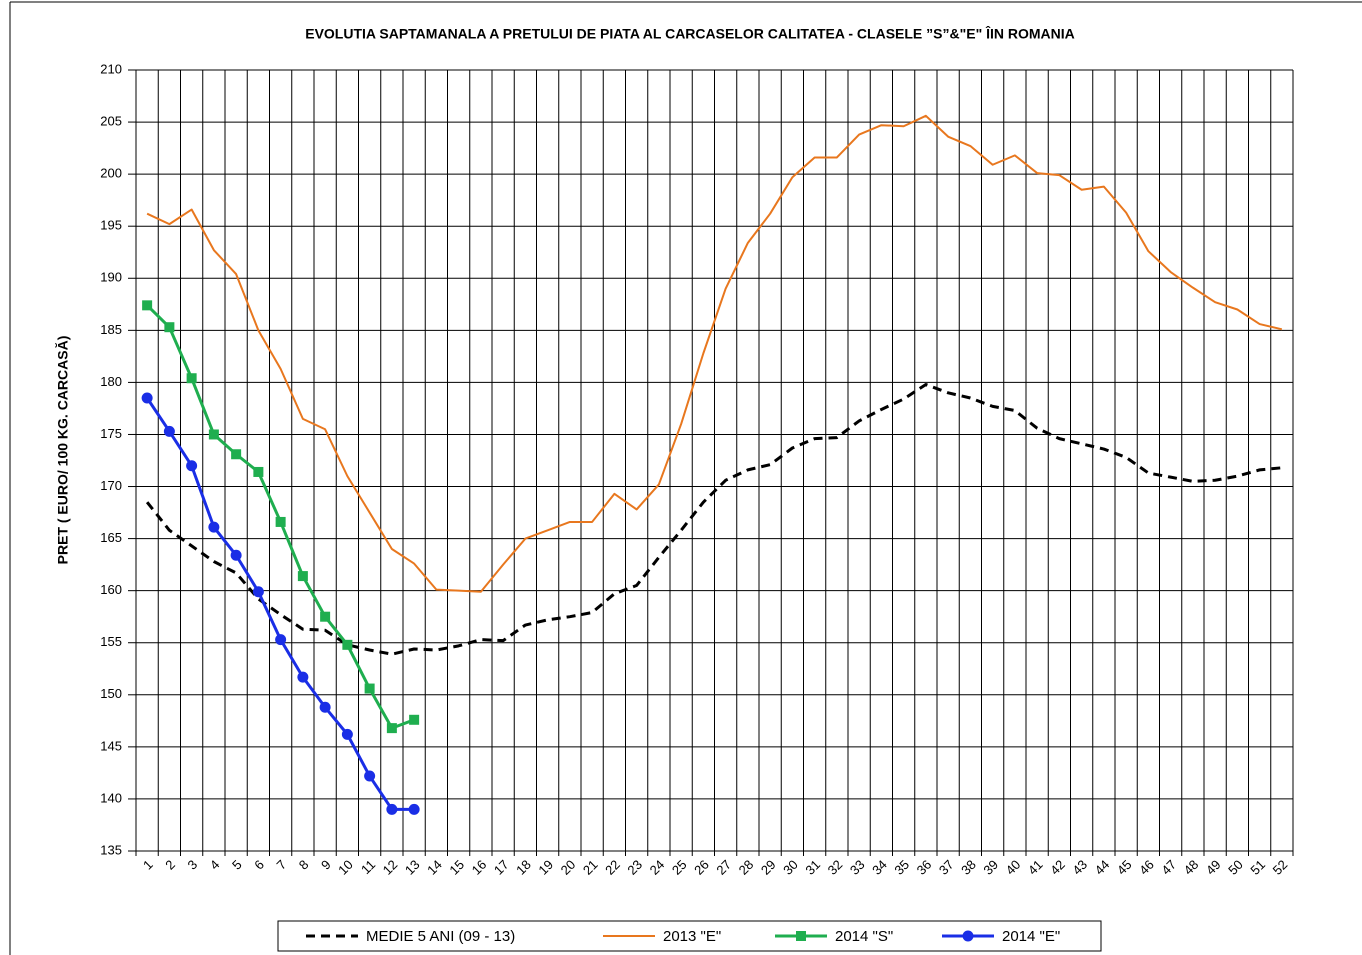  What do you see at coordinates (523, 867) in the screenshot?
I see `x-tick-label: 18` at bounding box center [523, 867].